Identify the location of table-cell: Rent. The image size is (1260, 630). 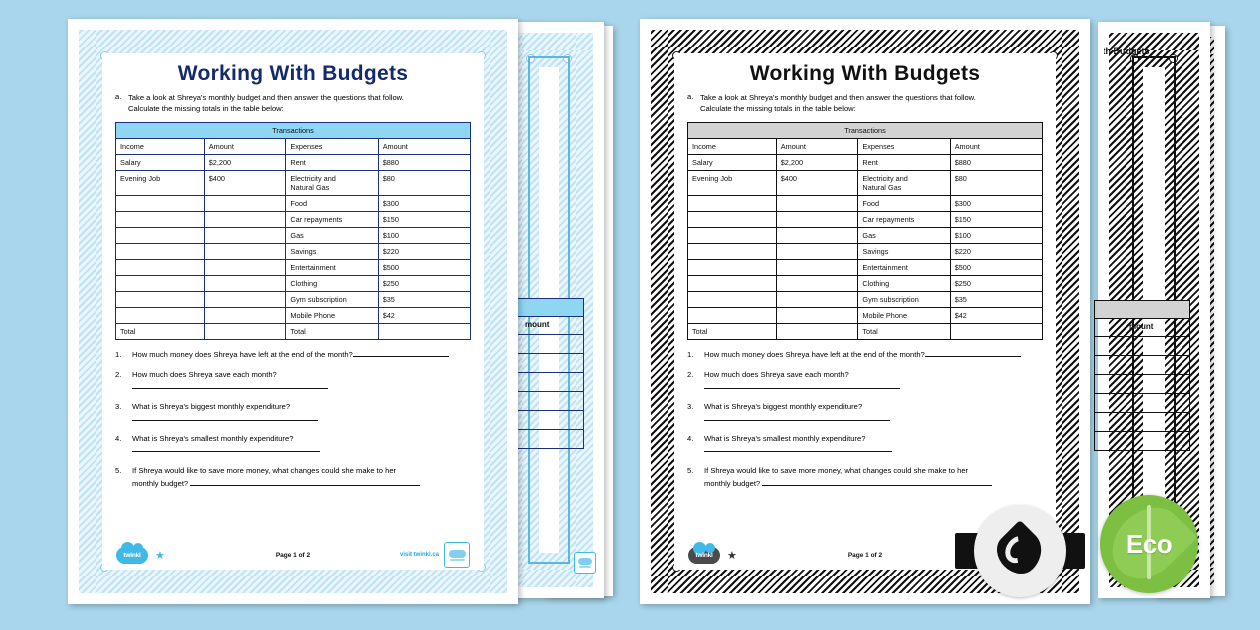
(332, 162).